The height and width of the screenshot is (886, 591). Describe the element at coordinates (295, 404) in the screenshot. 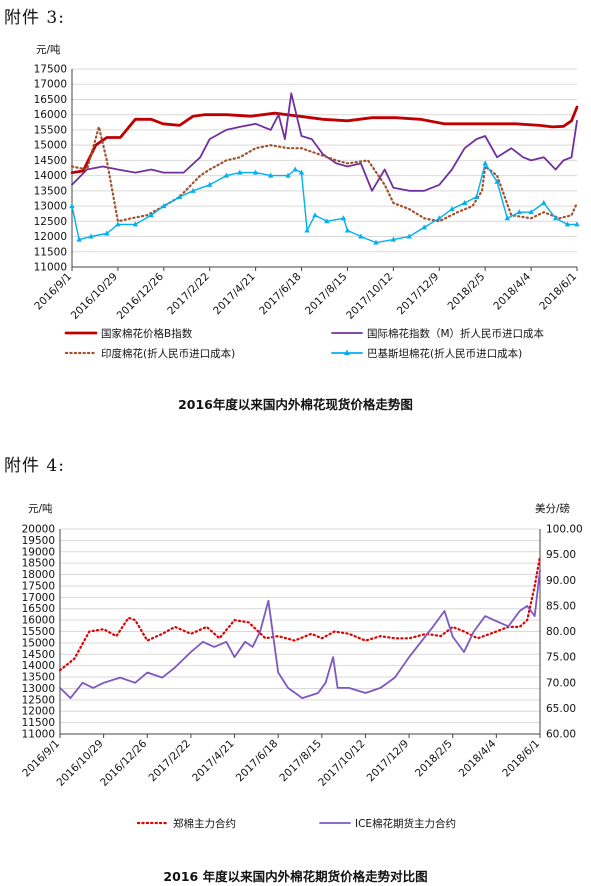

I see `chart-spot-prices-title: 2016年度以来国内外棉花现货价格走势图` at that location.